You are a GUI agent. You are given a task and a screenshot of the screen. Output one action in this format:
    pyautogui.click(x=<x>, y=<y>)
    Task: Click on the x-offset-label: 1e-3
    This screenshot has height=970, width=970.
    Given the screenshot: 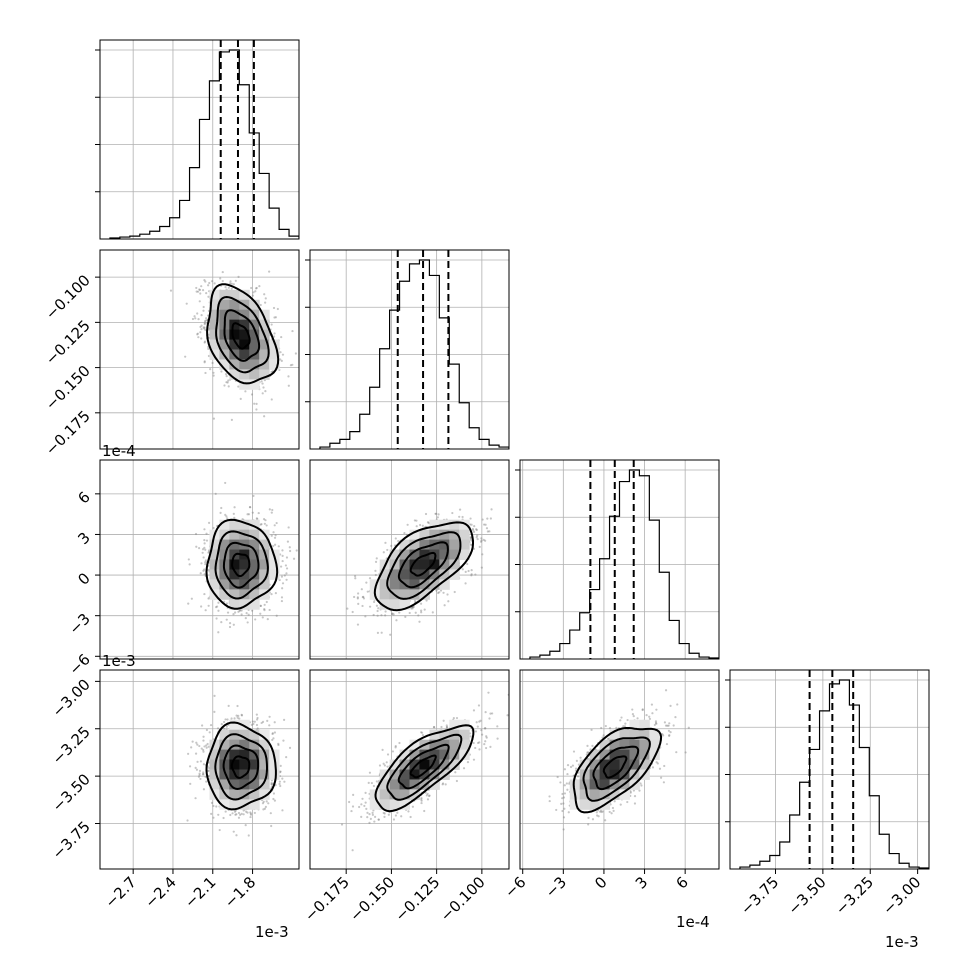 What is the action you would take?
    pyautogui.click(x=902, y=942)
    